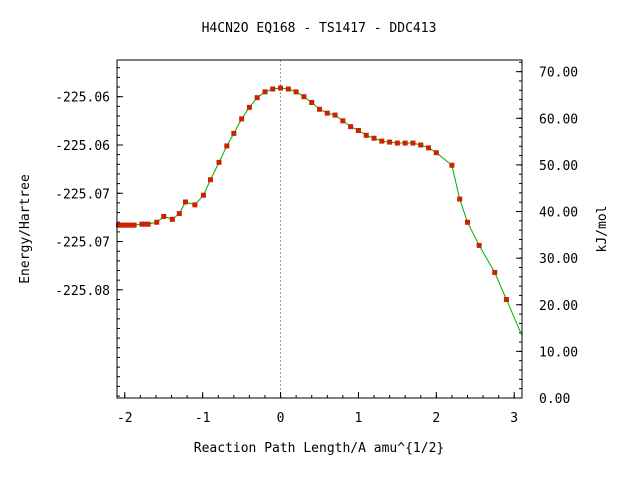 The height and width of the screenshot is (480, 640). I want to click on y-axis-label: Energy/Hartree, so click(25, 229).